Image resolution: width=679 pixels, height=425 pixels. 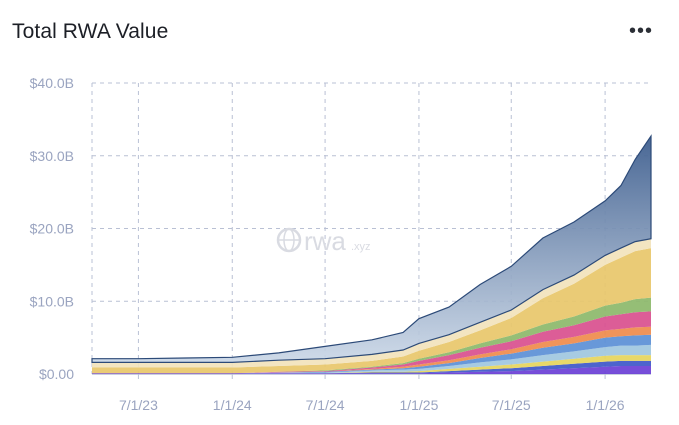 I want to click on y-tick-label: $20.0B, so click(x=52, y=229).